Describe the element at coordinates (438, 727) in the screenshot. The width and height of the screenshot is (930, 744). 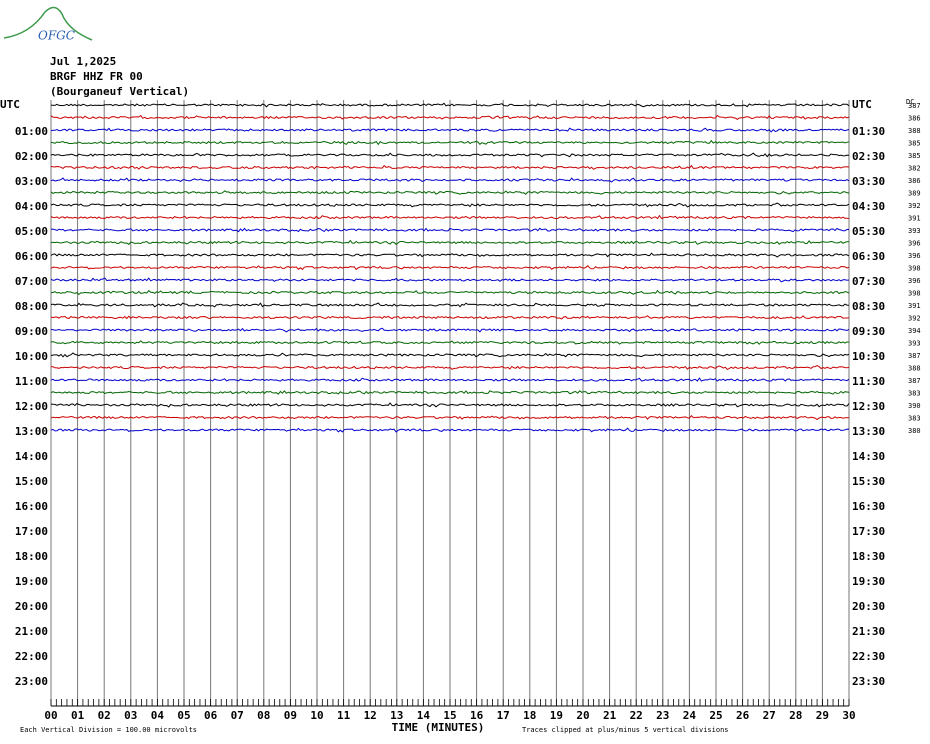
I see `x-axis-label: TIME (MINUTES)` at that location.